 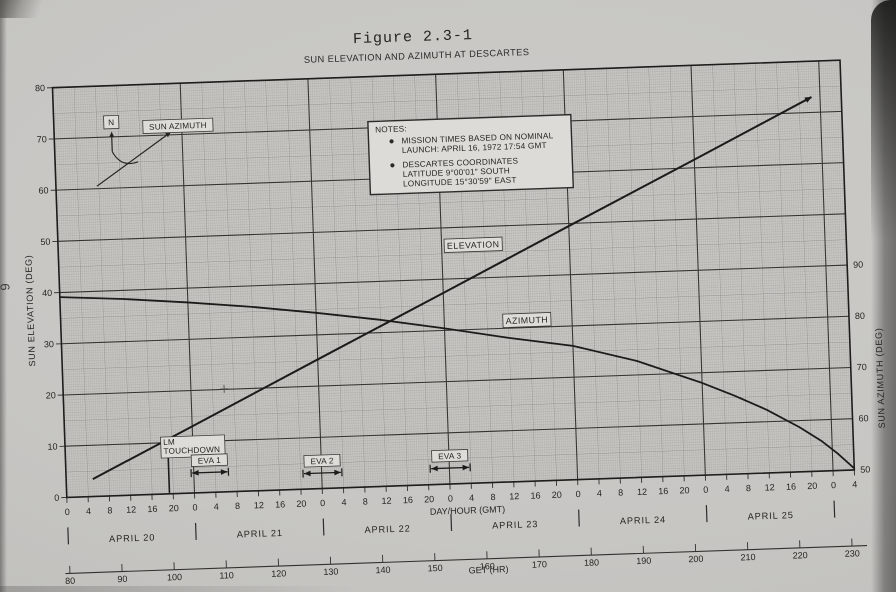 What do you see at coordinates (45, 242) in the screenshot?
I see `left-tick-label: 50` at bounding box center [45, 242].